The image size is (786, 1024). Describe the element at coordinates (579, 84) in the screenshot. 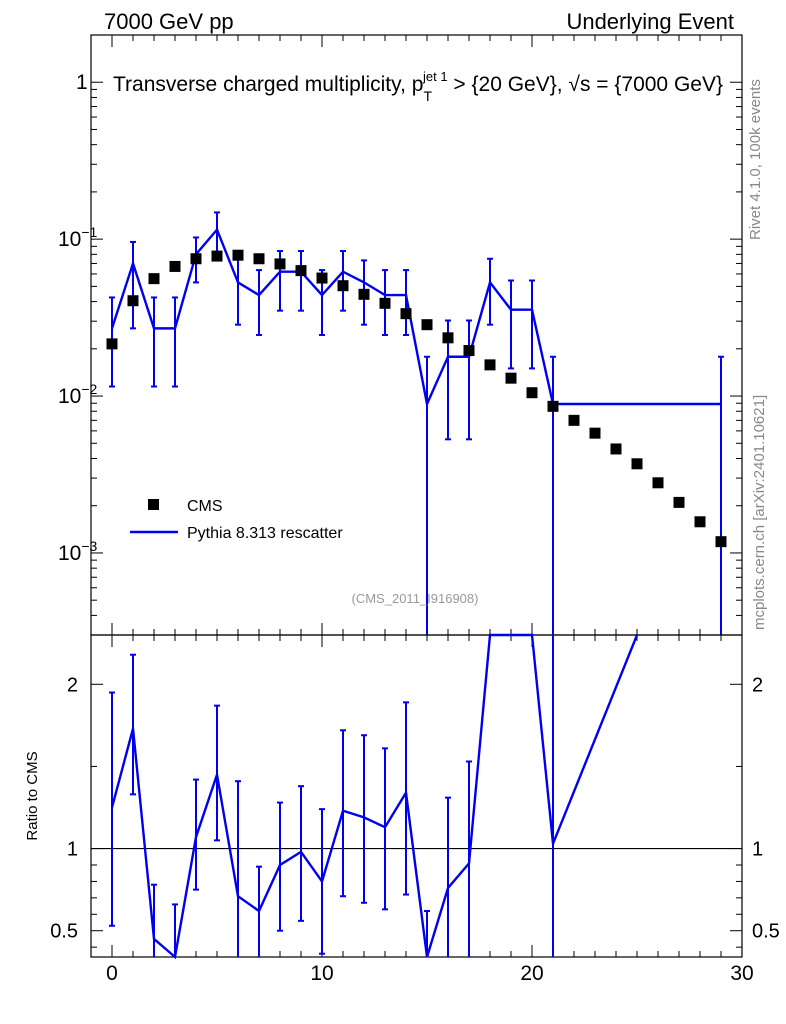

I see `title-sqrt-s: √s` at that location.